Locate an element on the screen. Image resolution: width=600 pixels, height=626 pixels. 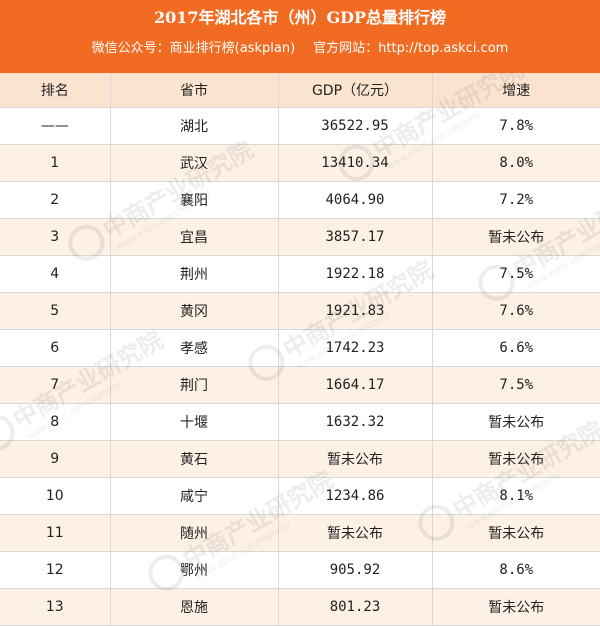
table-row: 6 孝感 1742.23 6.6% is located at coordinates (300, 348).